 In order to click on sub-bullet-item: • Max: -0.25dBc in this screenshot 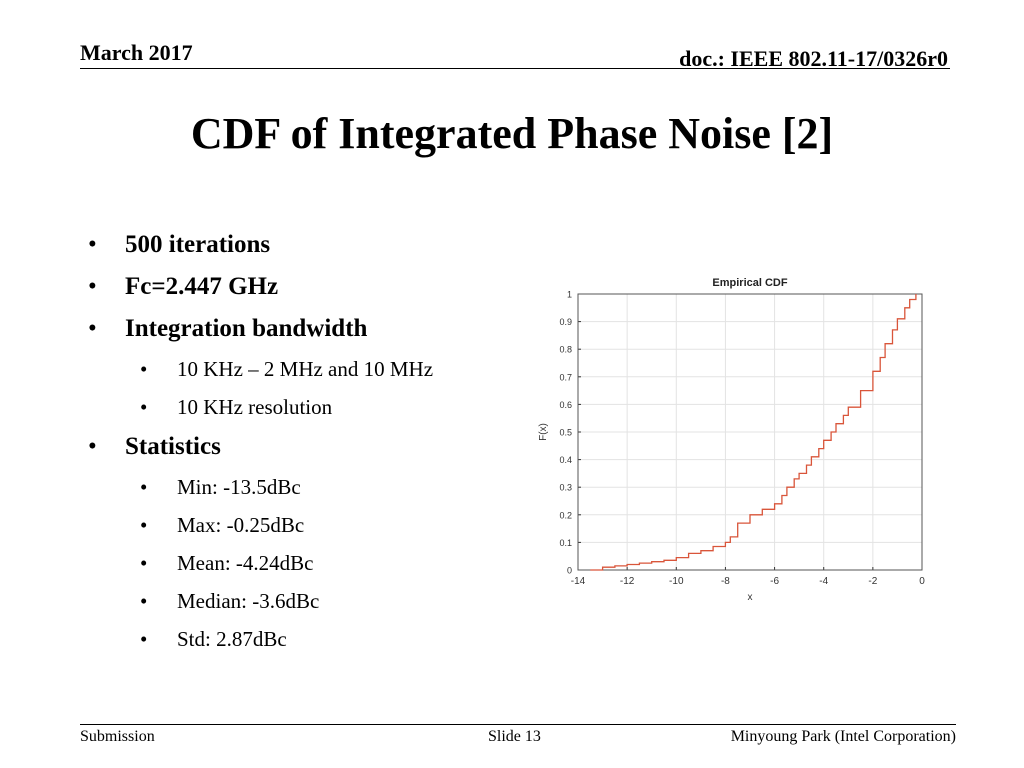, I will do `click(303, 529)`.